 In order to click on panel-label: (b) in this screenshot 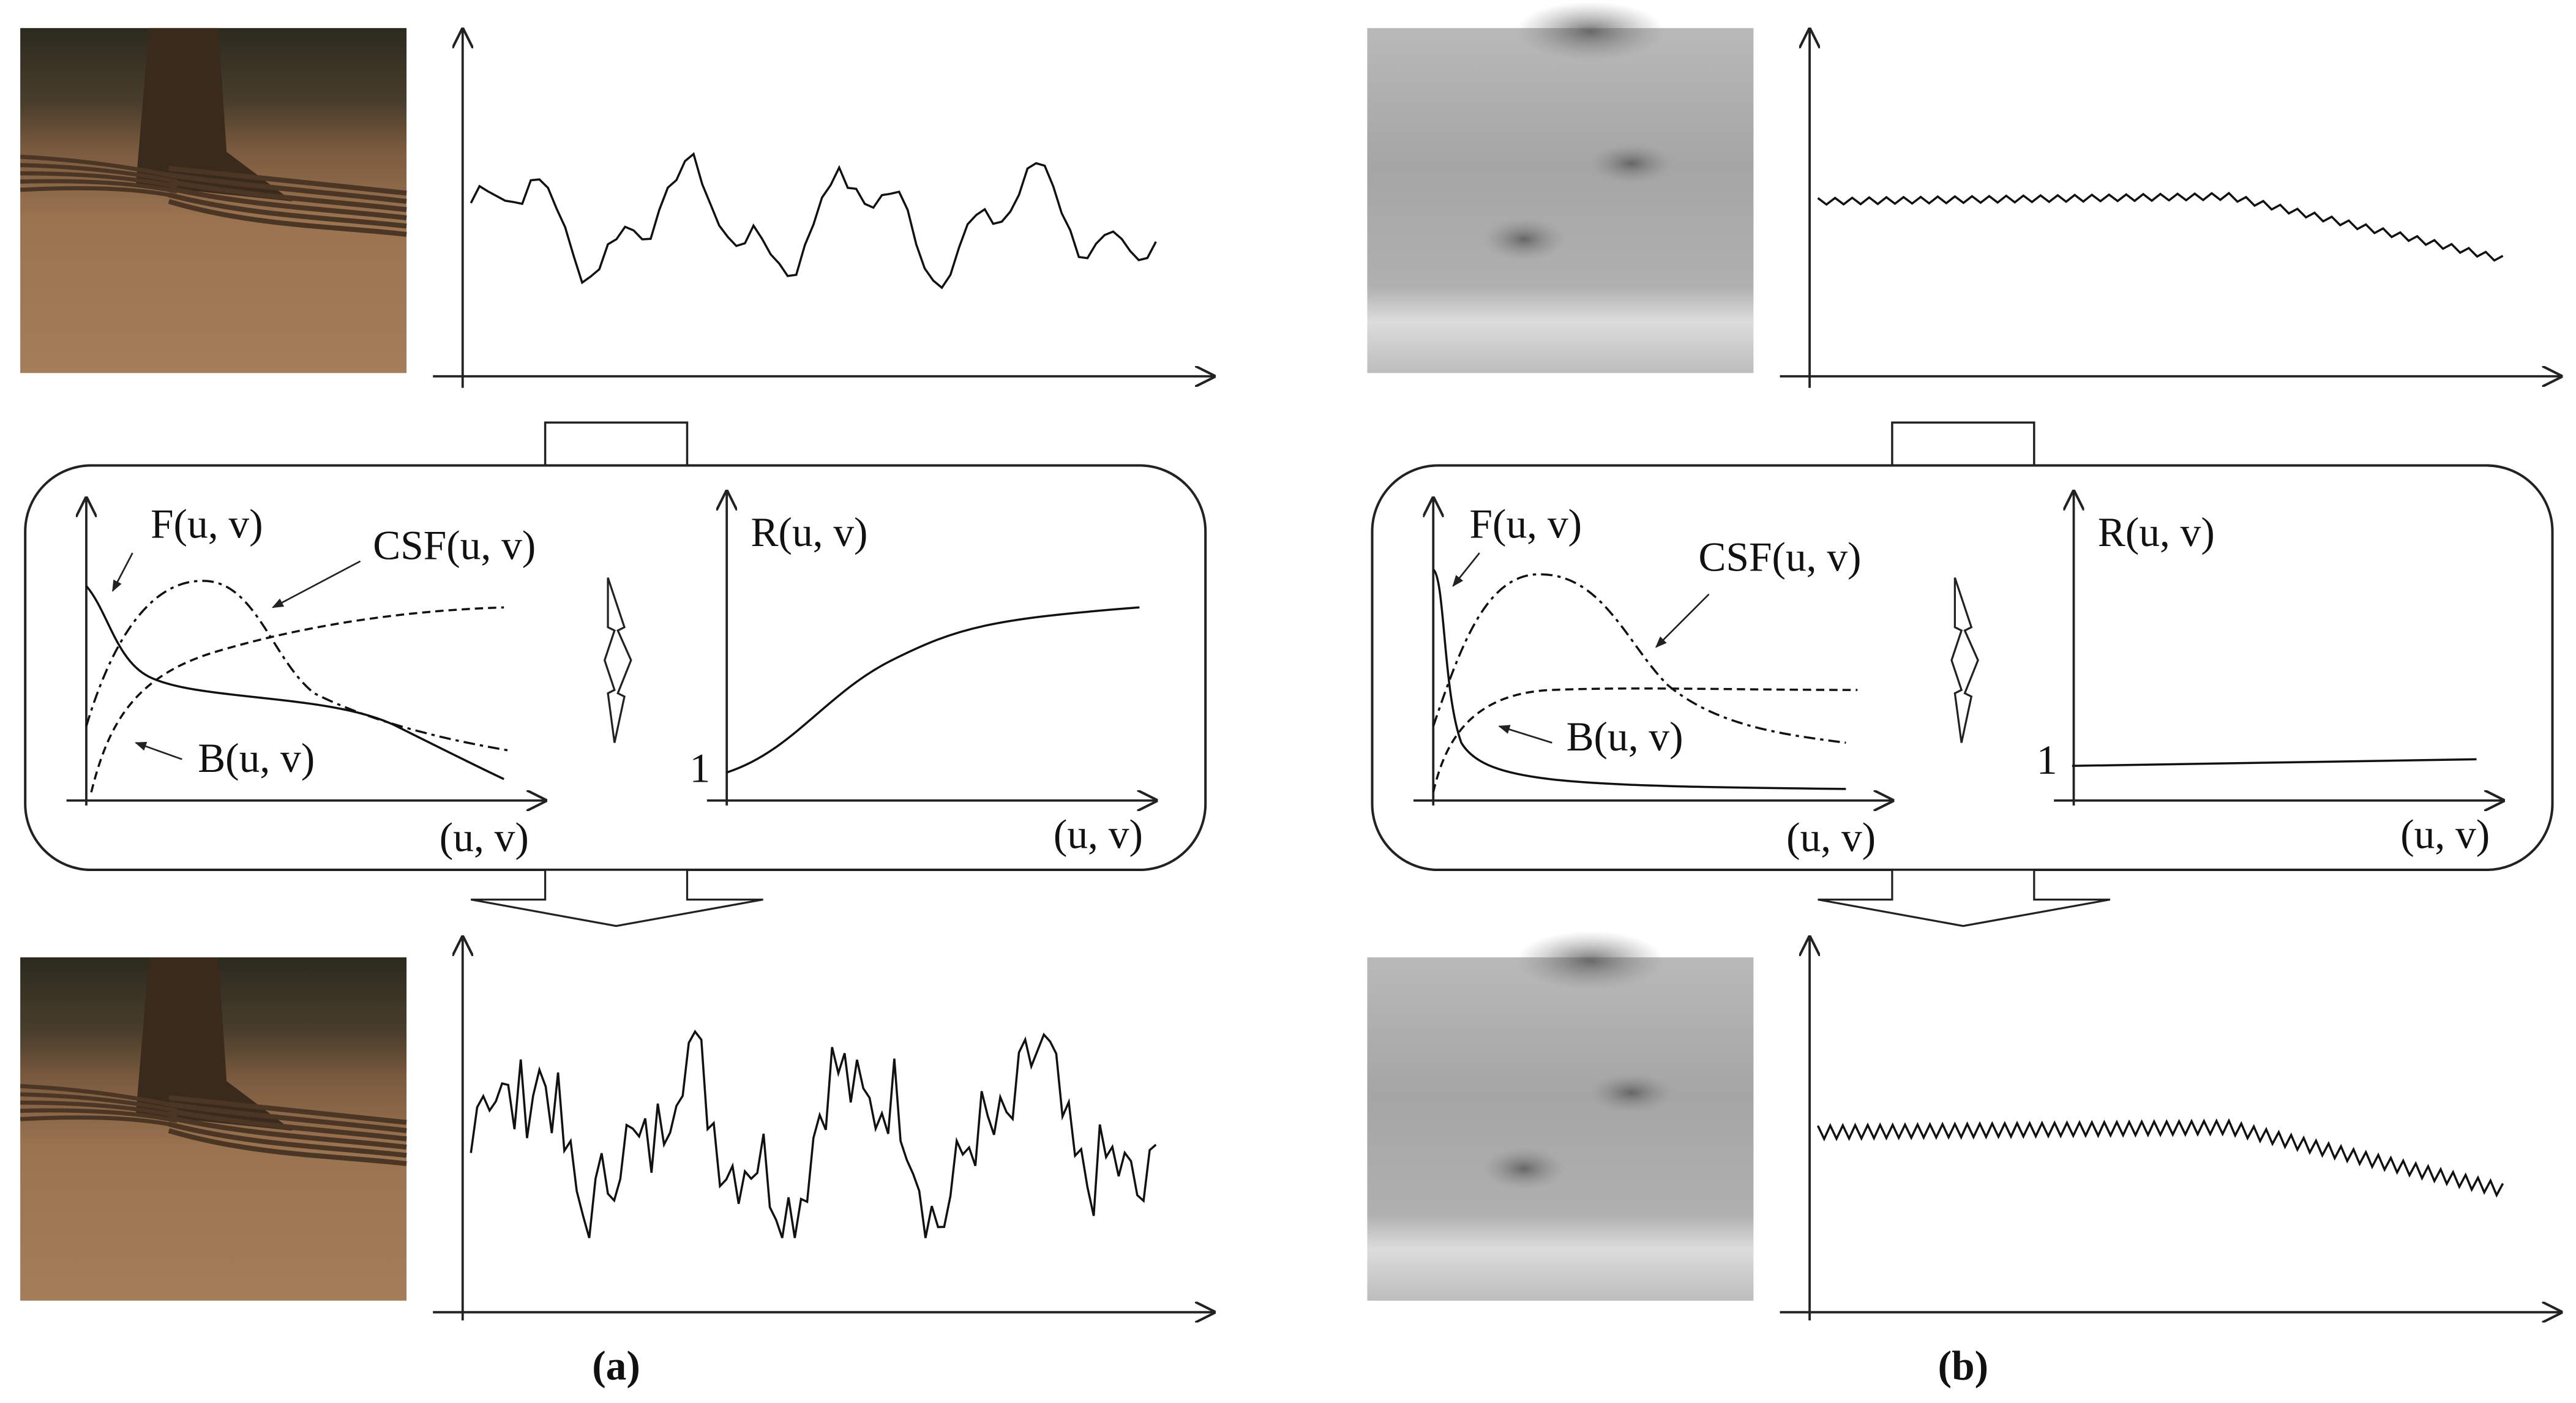, I will do `click(1963, 1366)`.